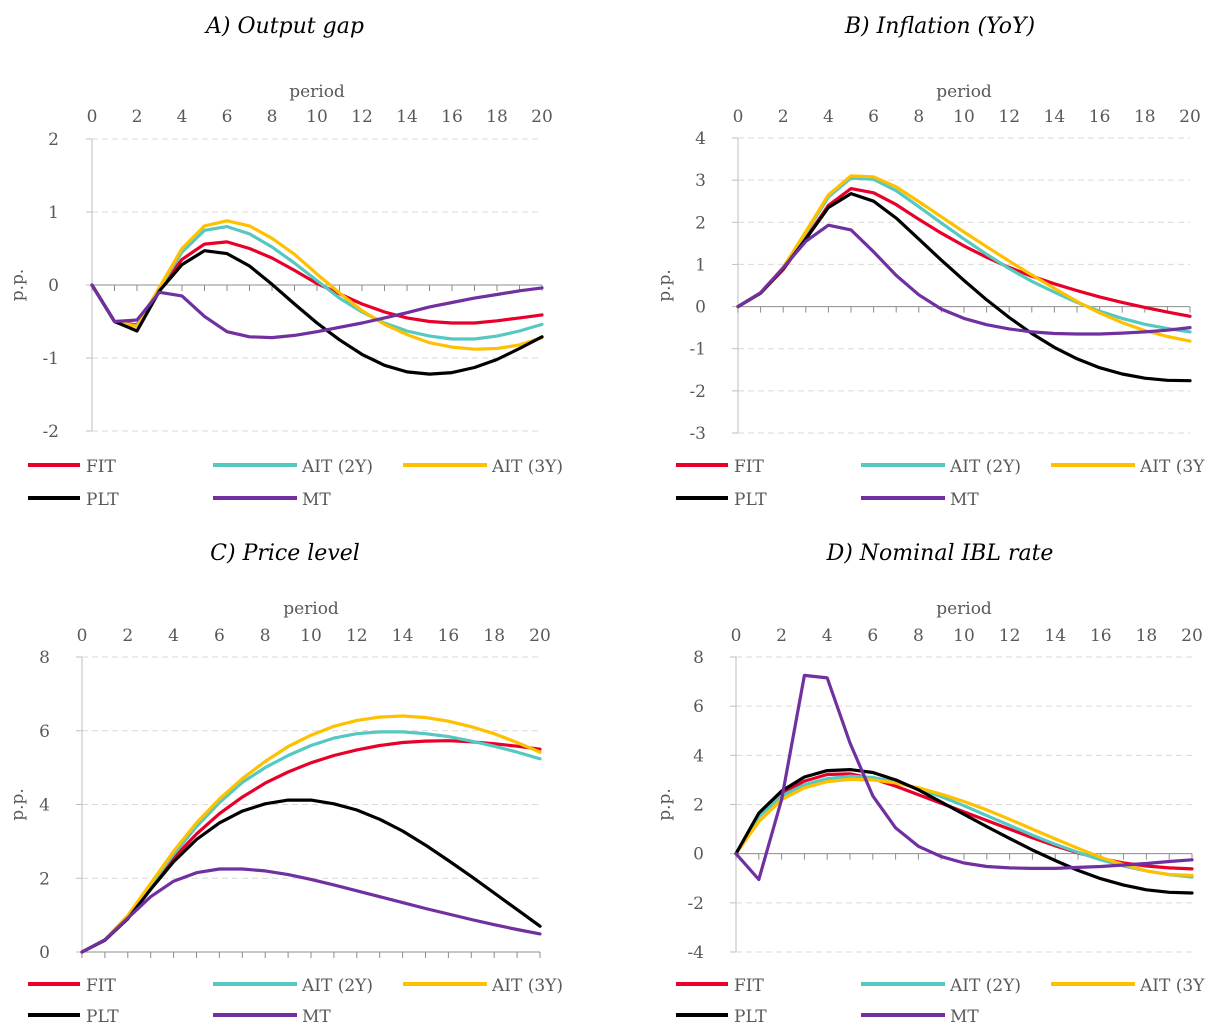 This screenshot has height=1025, width=1205. I want to click on y-tick-label: -4, so click(695, 953).